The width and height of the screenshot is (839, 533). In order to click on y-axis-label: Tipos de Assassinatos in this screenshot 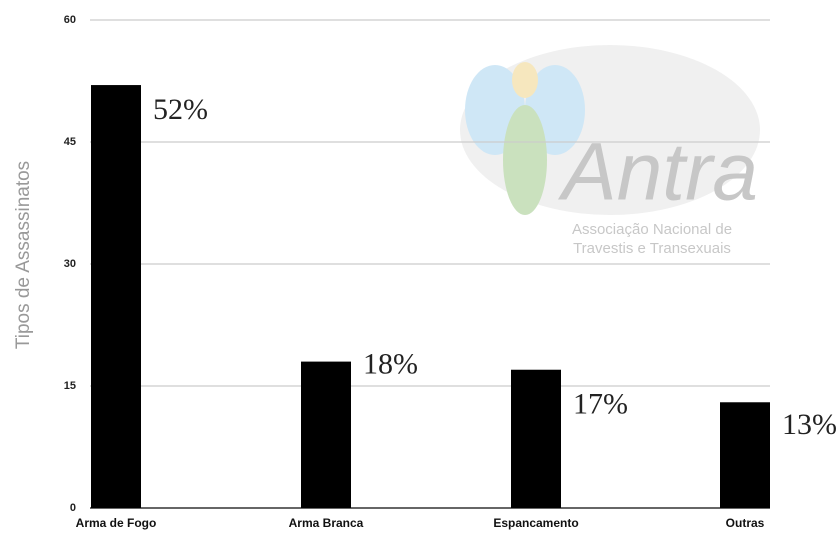, I will do `click(23, 255)`.